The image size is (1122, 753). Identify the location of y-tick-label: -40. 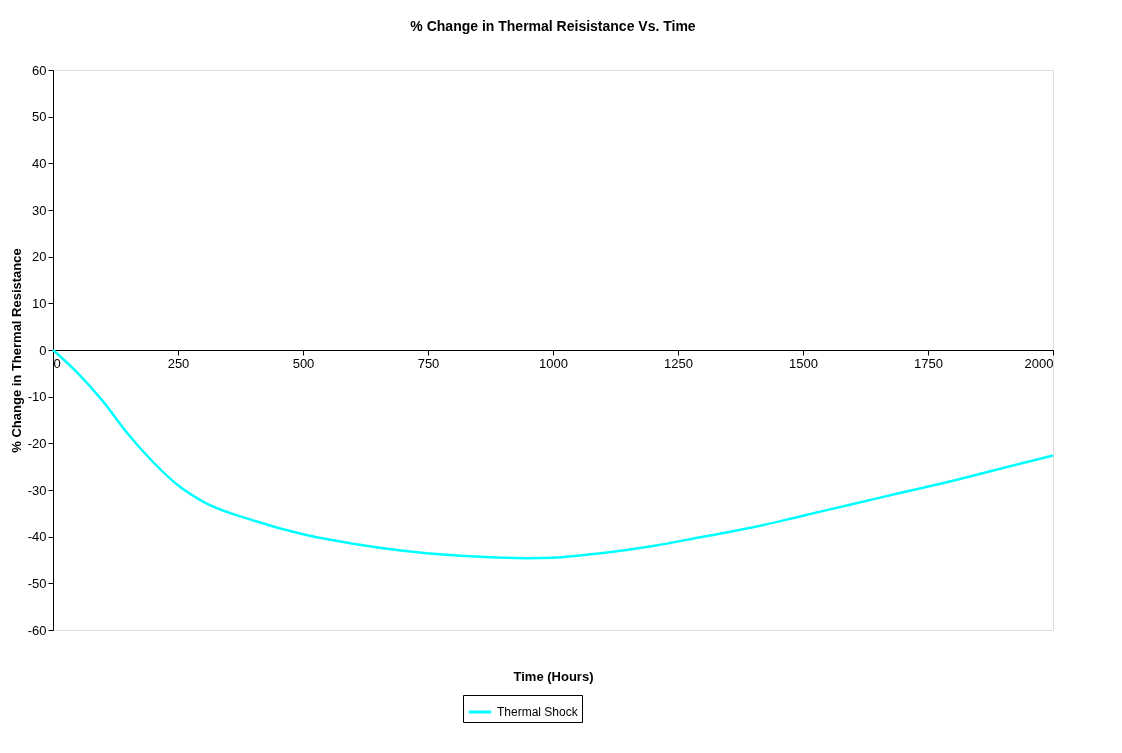
(37, 537).